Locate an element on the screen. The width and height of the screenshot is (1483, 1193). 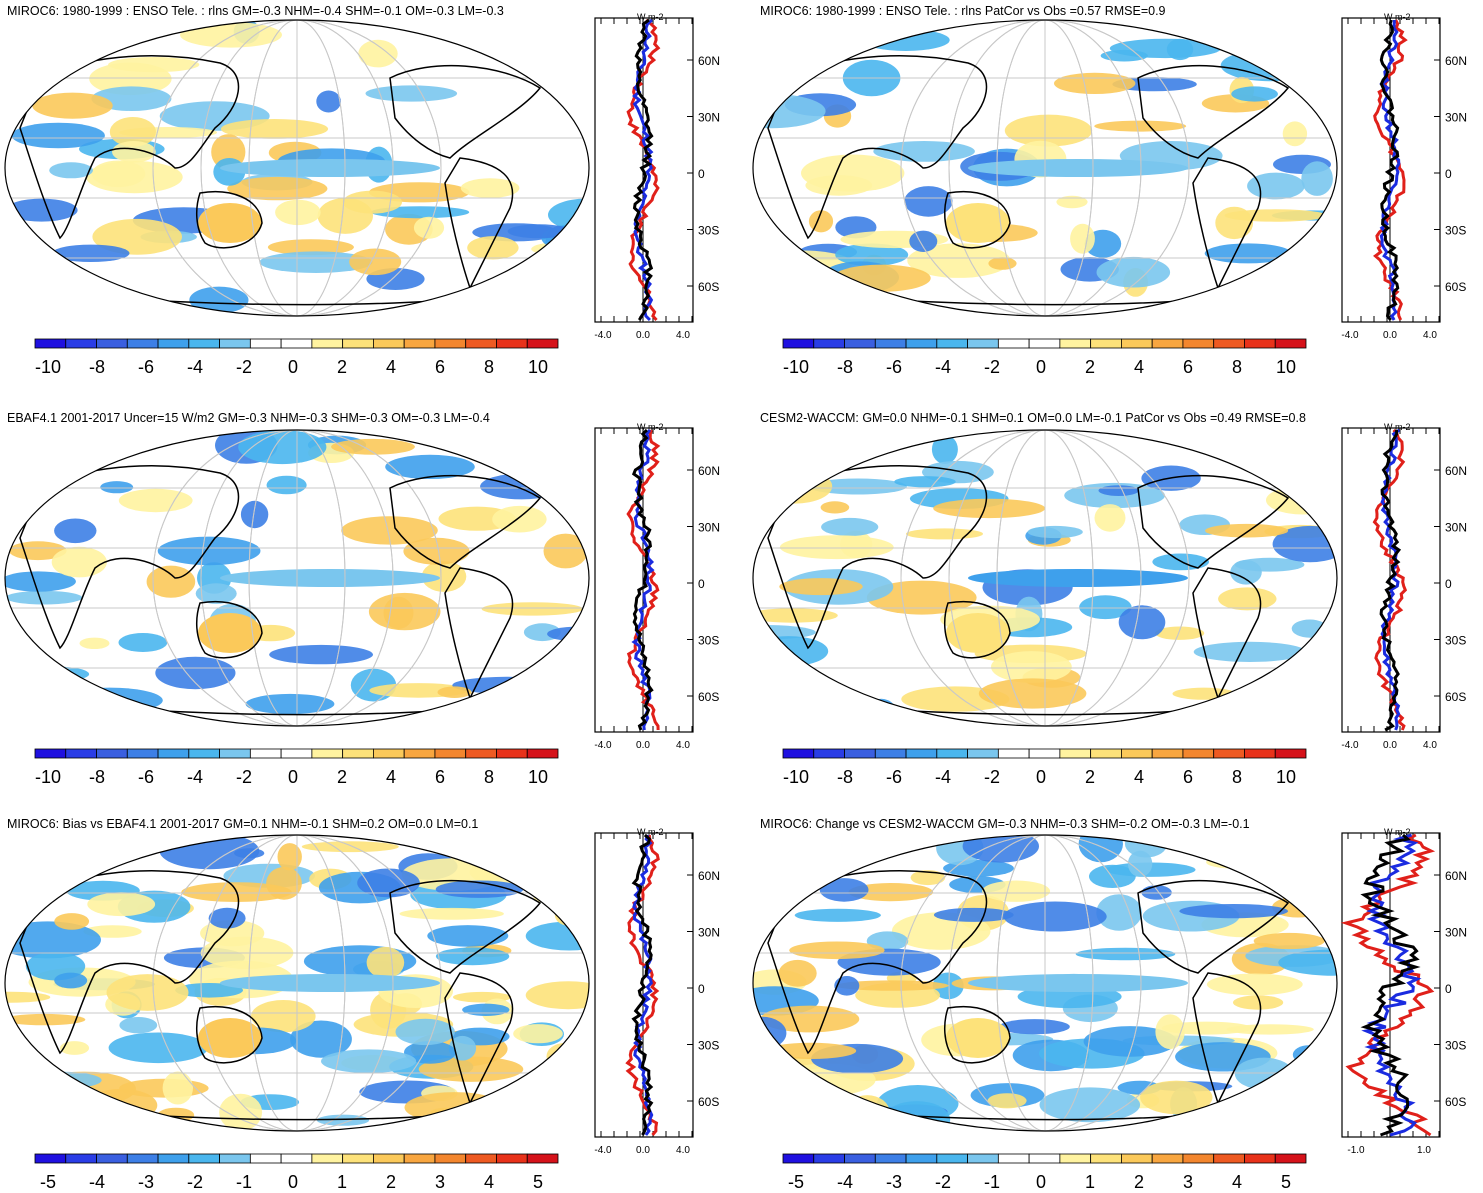
colorbar-tick-label: -1 is located at coordinates (244, 1182).